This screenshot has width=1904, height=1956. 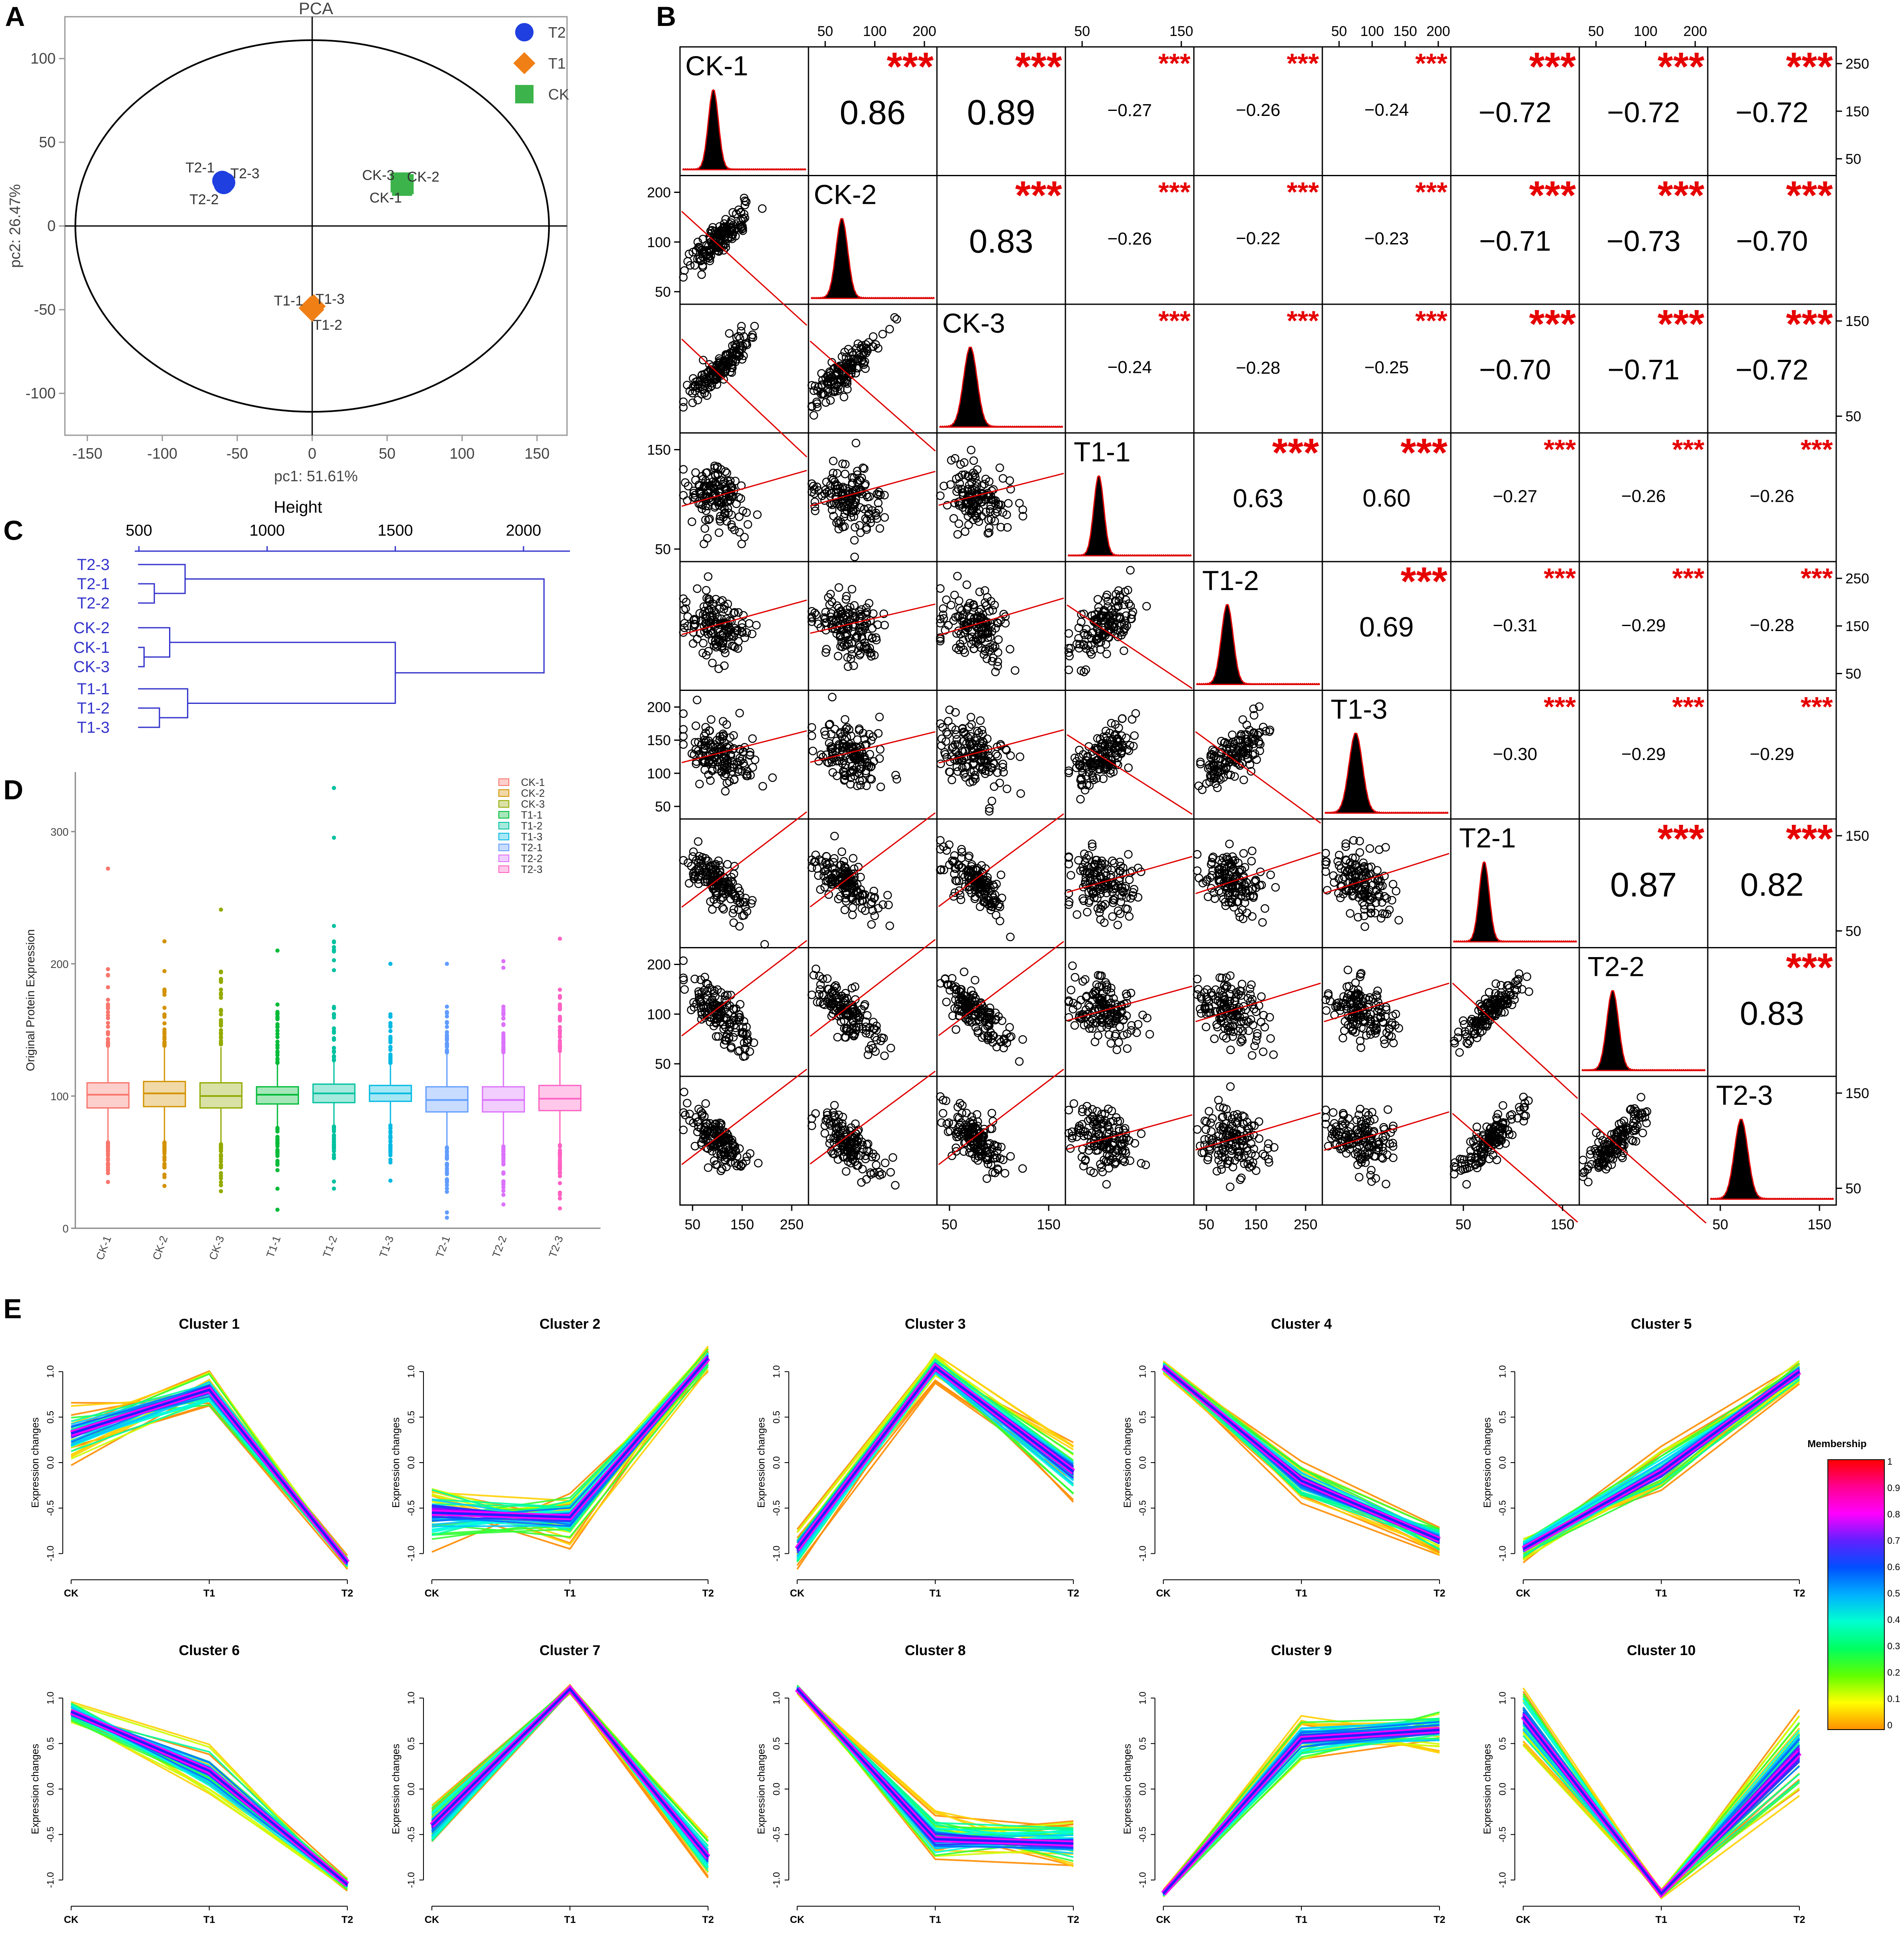 What do you see at coordinates (1258, 238) in the screenshot?
I see `correlation-value: −0.22` at bounding box center [1258, 238].